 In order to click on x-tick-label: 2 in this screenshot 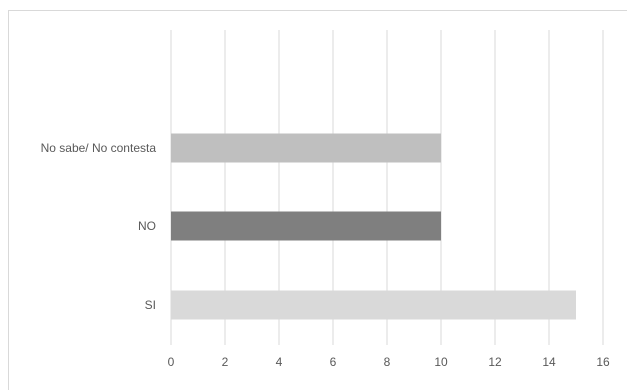, I will do `click(225, 362)`.